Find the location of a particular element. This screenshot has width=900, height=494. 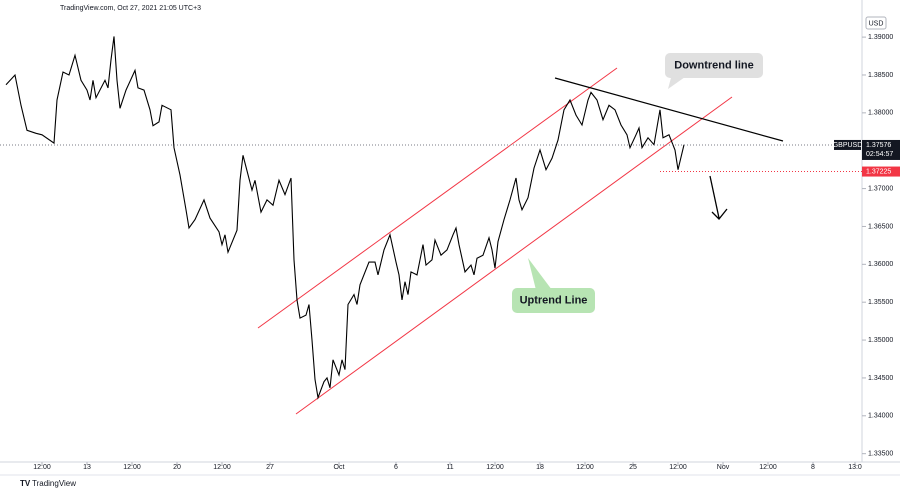

x-tick-label: 8 is located at coordinates (813, 467).